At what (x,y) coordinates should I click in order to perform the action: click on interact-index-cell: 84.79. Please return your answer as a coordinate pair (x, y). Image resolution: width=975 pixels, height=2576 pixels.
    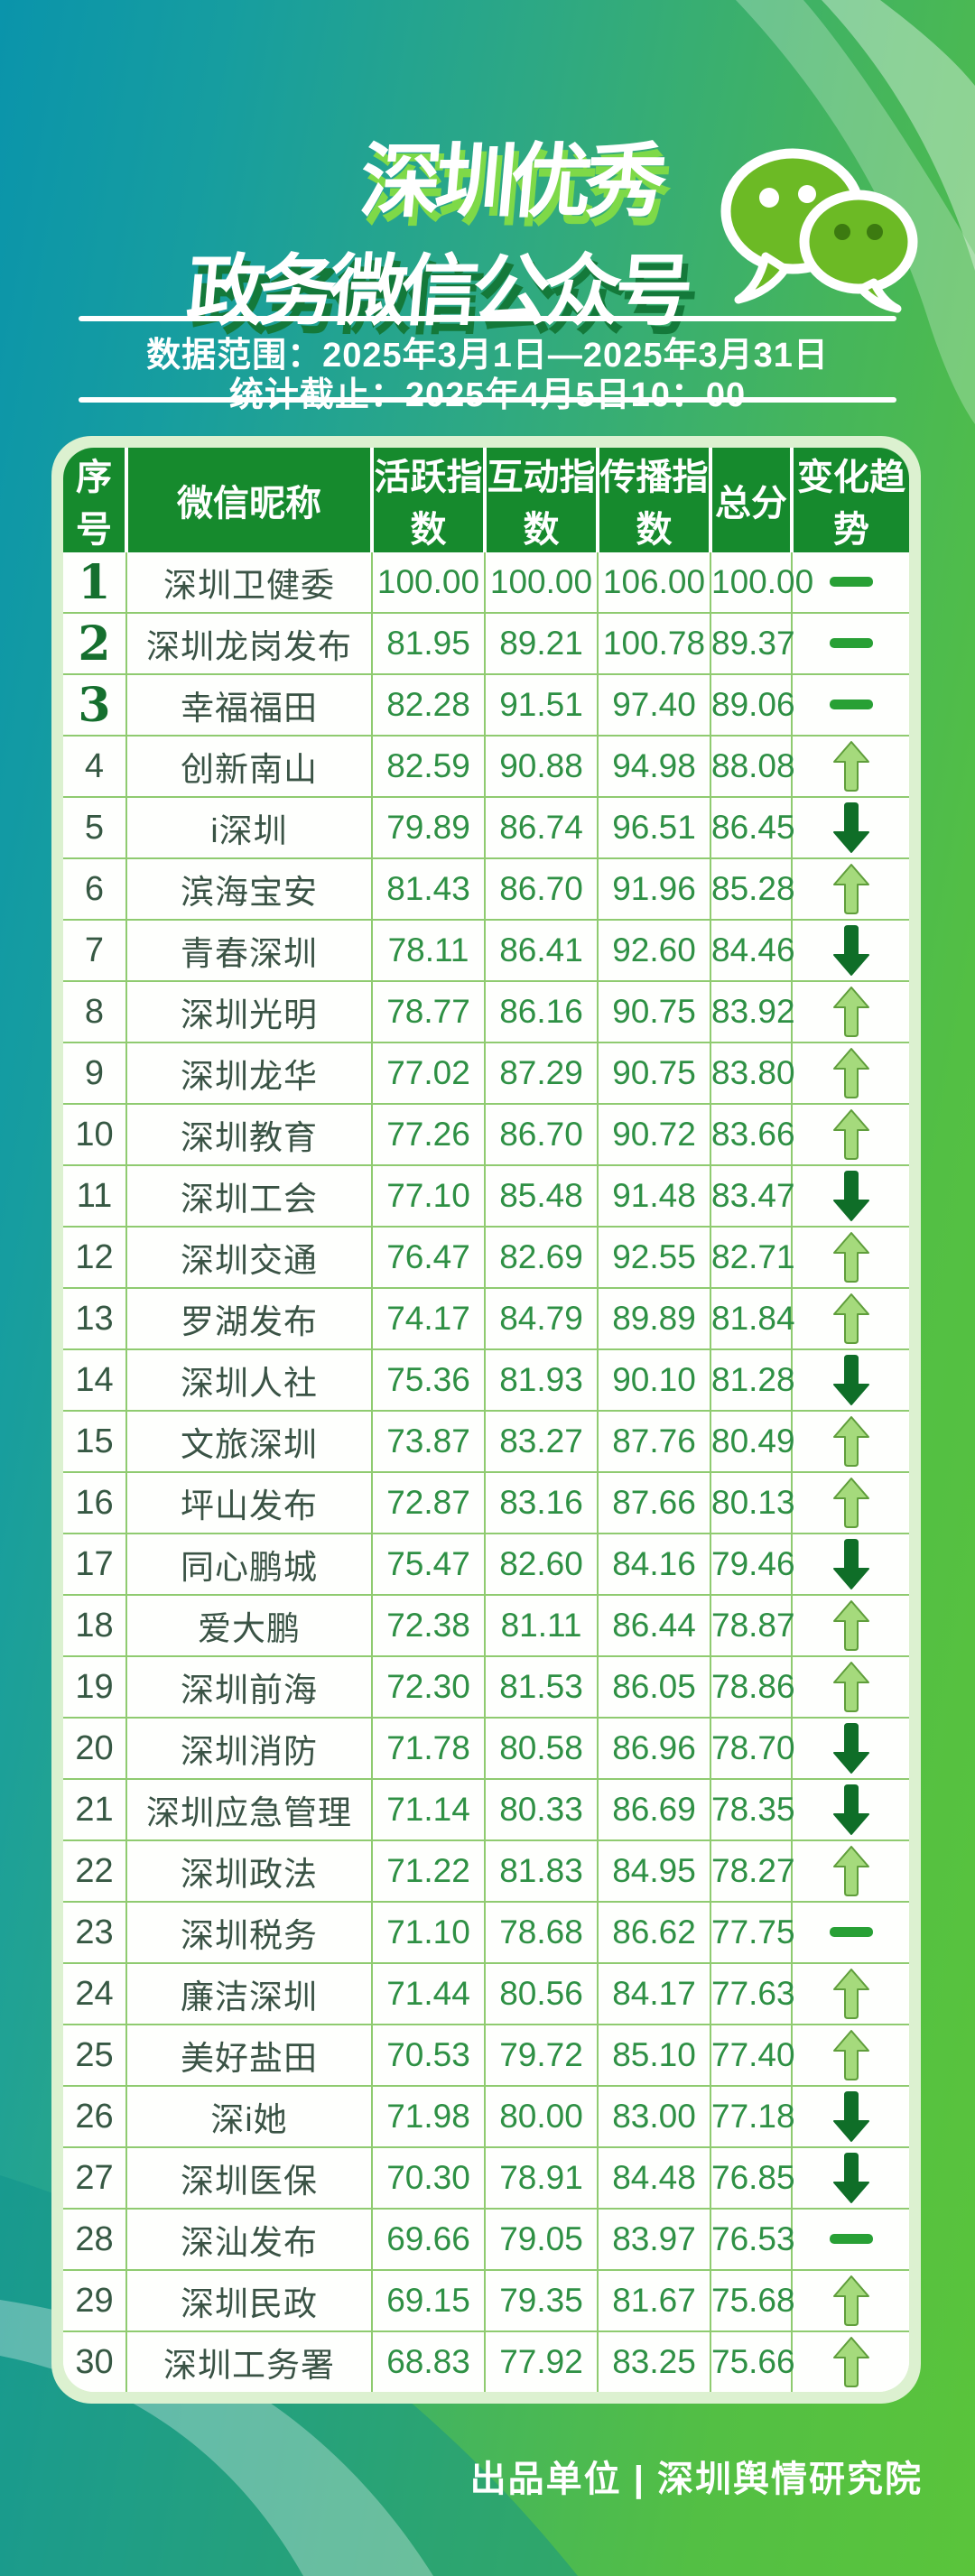
    Looking at the image, I should click on (542, 1319).